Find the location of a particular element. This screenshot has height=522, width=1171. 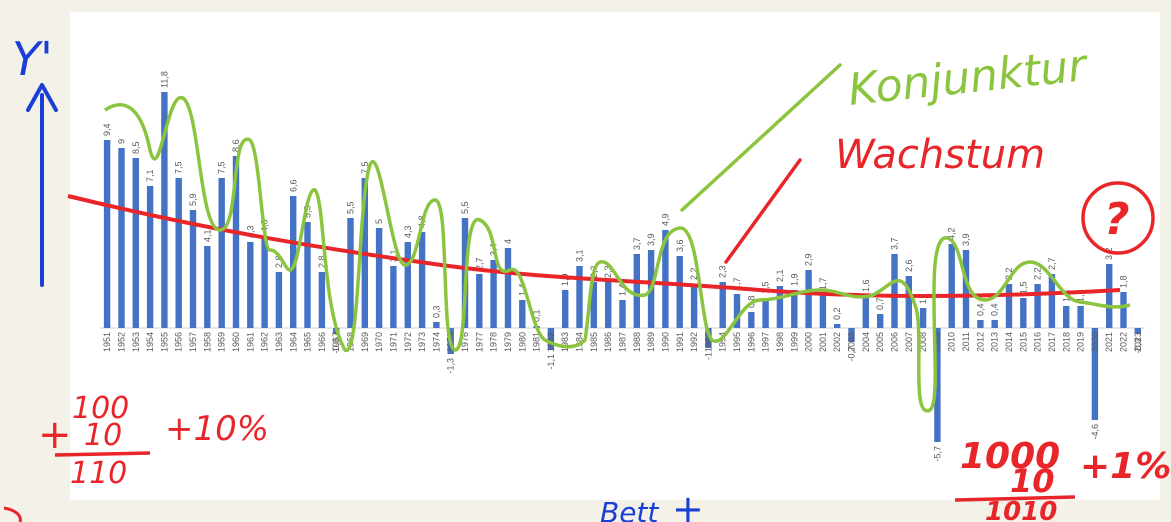

bar-2003 is located at coordinates (851, 335).